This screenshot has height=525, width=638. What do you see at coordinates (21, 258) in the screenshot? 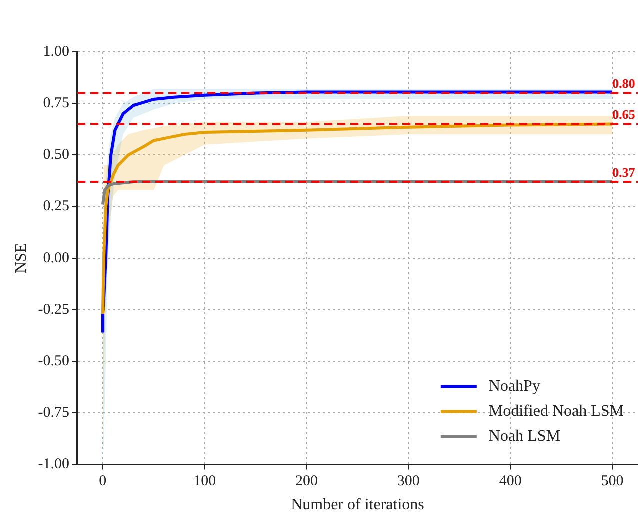
I see `y-axis-title: NSE` at bounding box center [21, 258].